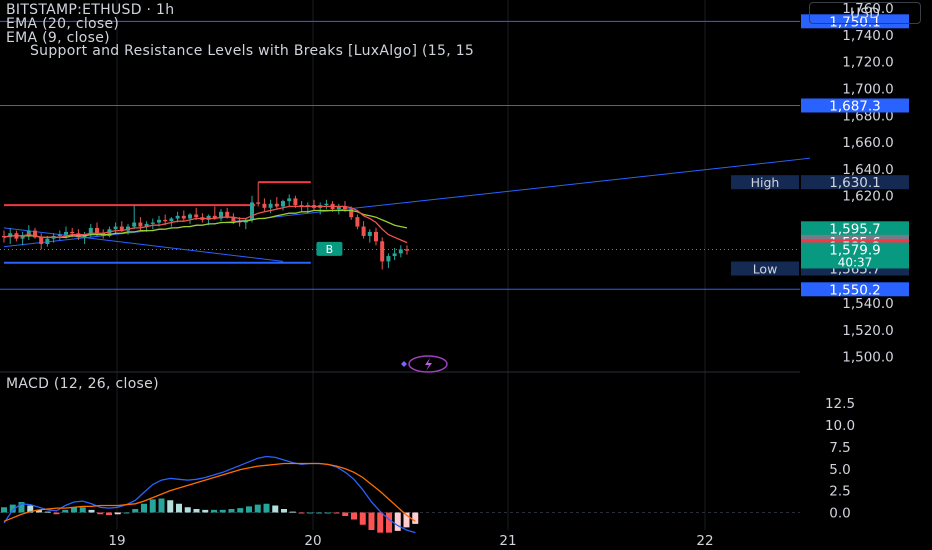  What do you see at coordinates (143, 244) in the screenshot?
I see `trendline` at bounding box center [143, 244].